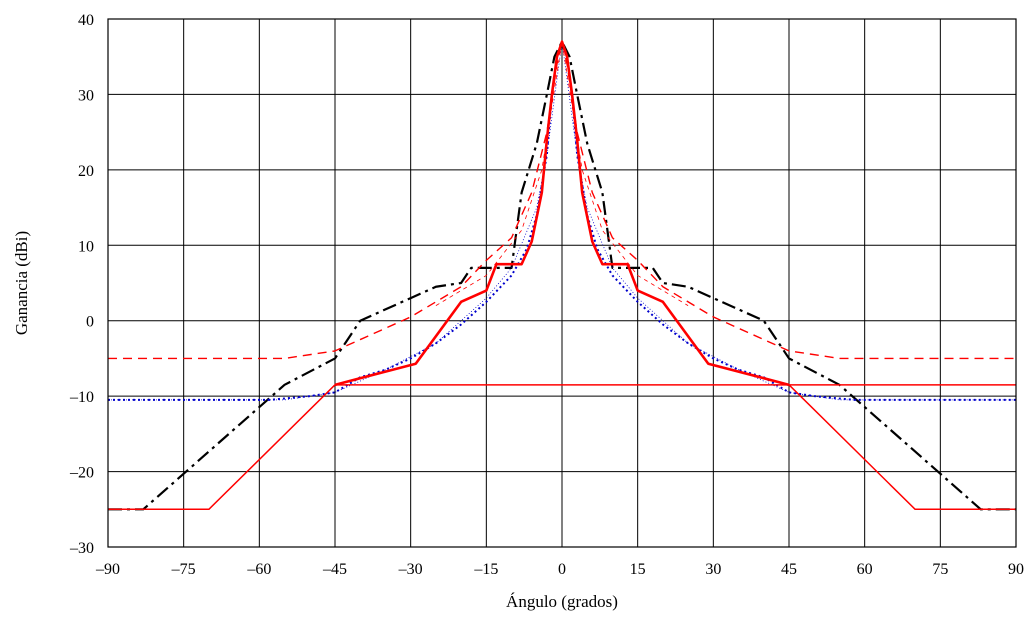 The image size is (1032, 641). What do you see at coordinates (713, 569) in the screenshot?
I see `x-tick-label: 30` at bounding box center [713, 569].